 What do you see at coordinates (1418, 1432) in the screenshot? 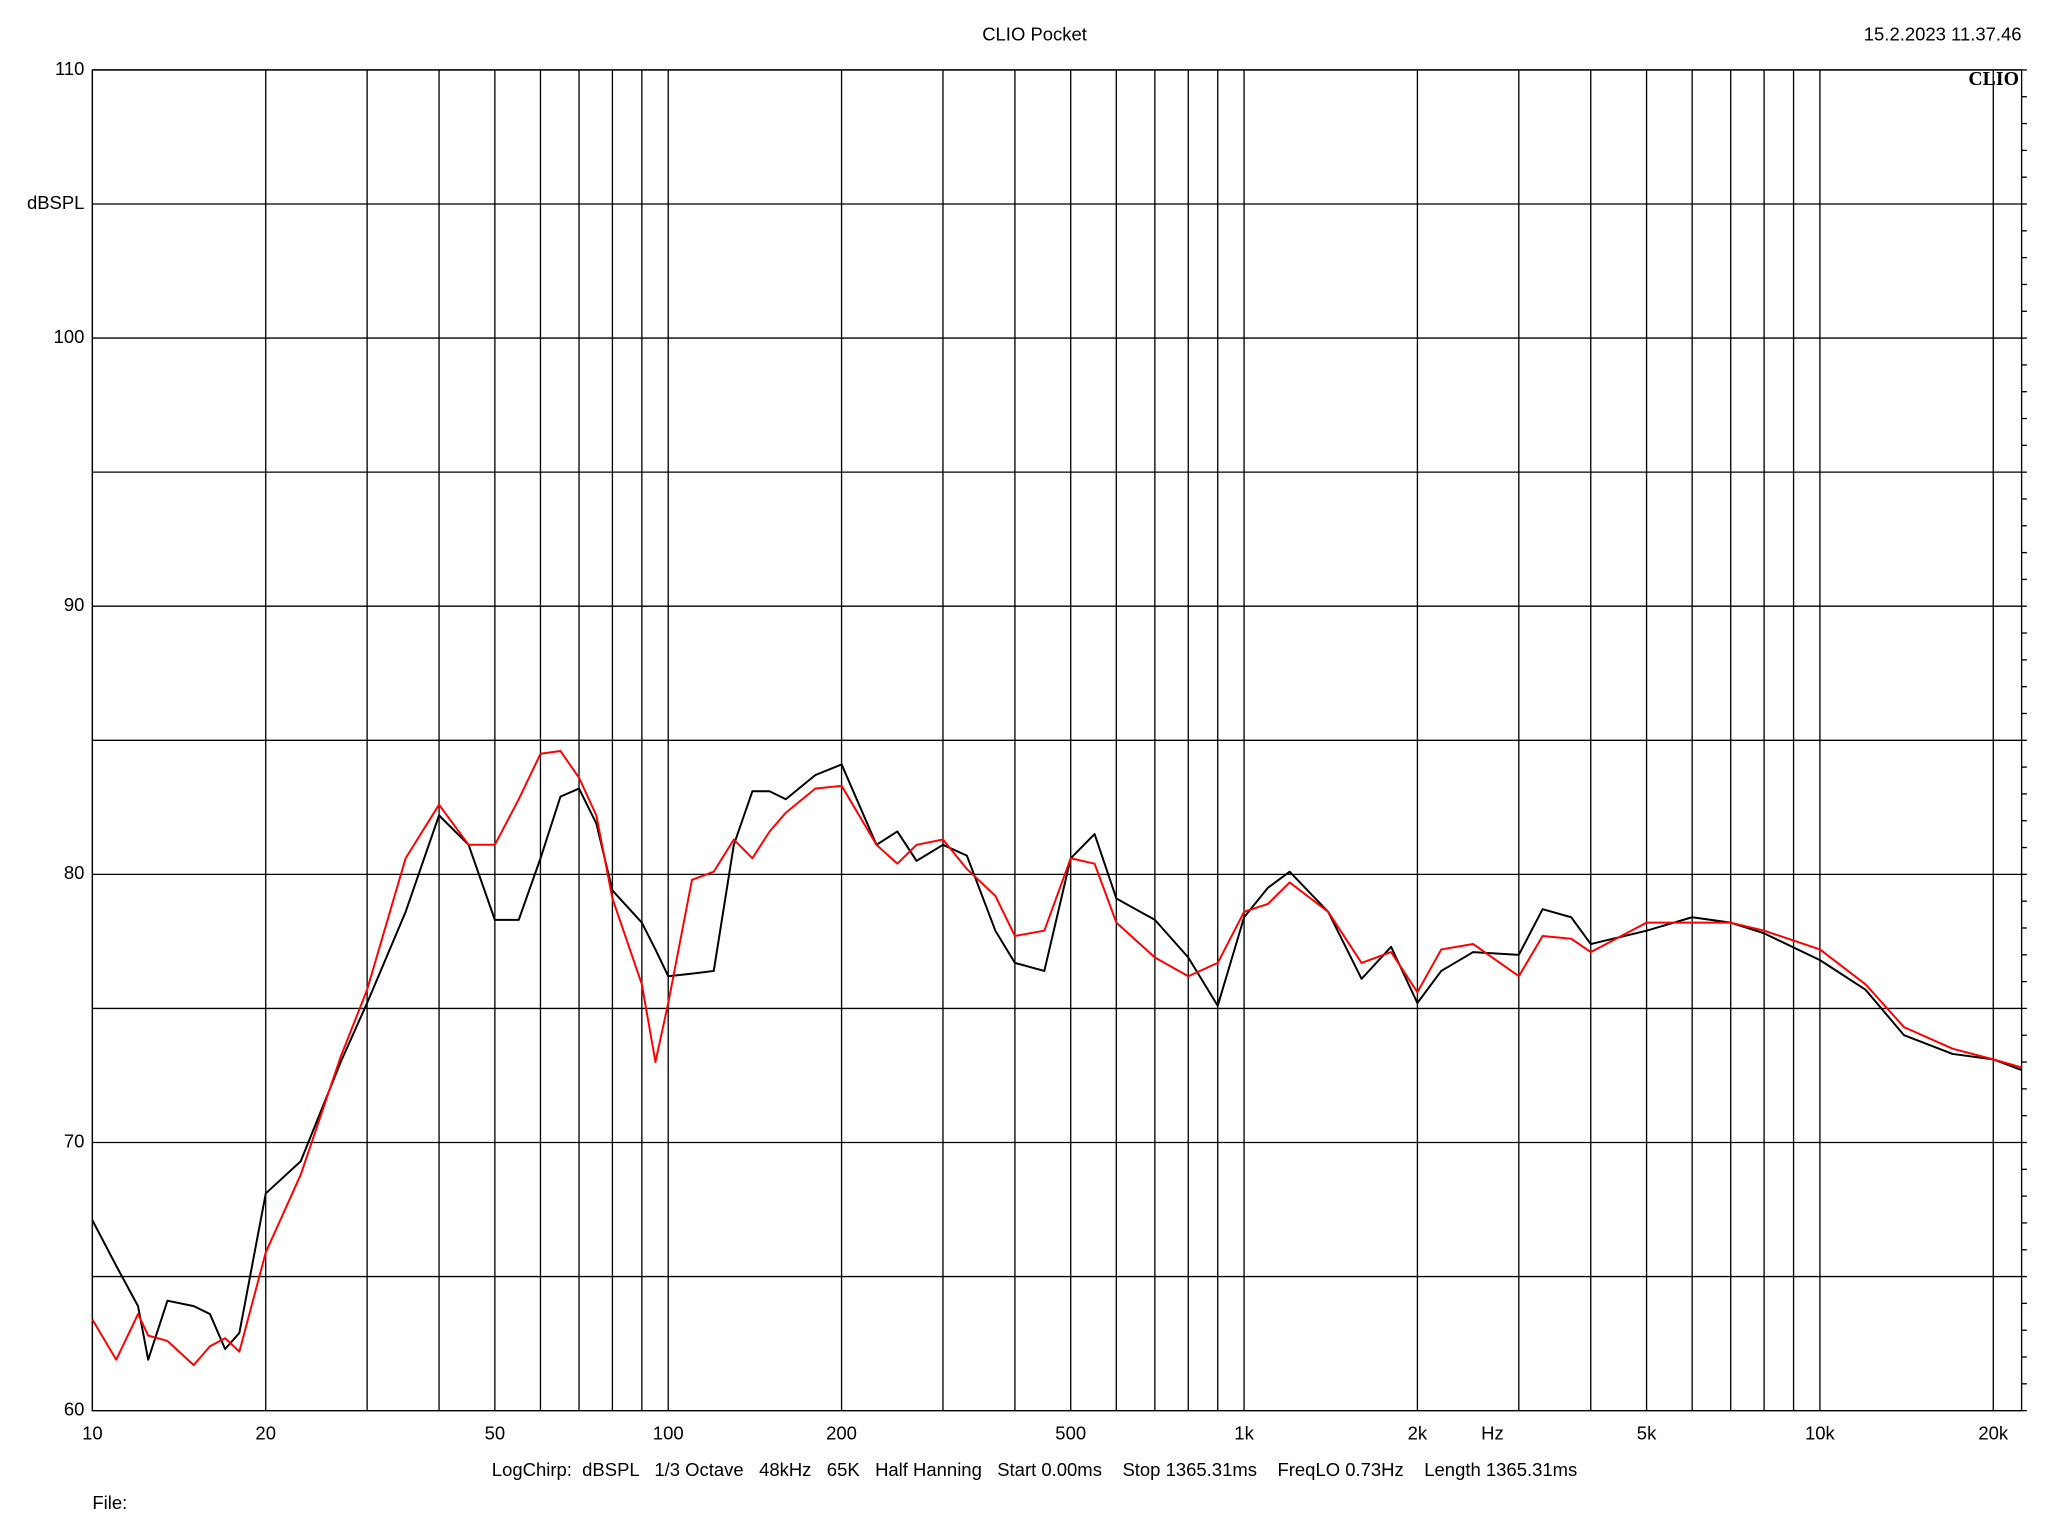
I see `x-tick-label: 2k` at bounding box center [1418, 1432].